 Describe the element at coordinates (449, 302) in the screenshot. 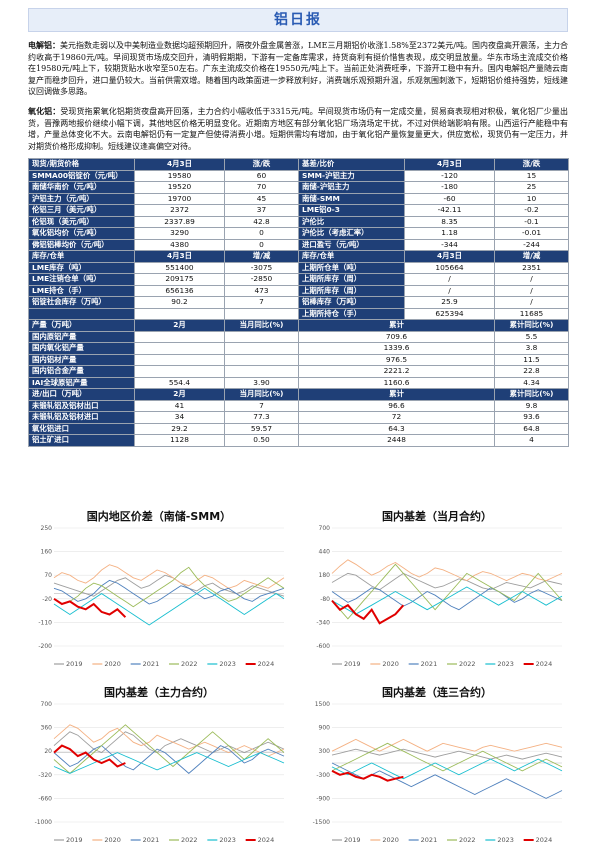

I see `row-value: 25.9` at that location.